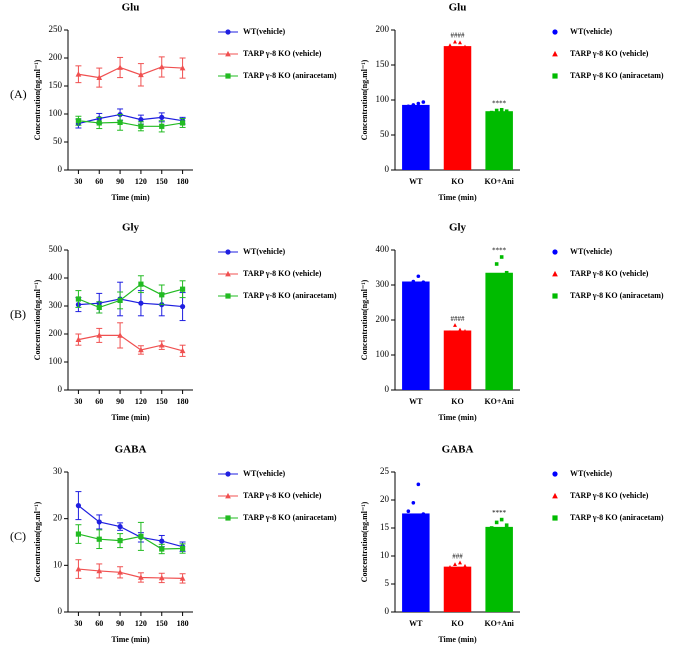  What do you see at coordinates (141, 181) in the screenshot?
I see `x-tick-label: 120` at bounding box center [141, 181].